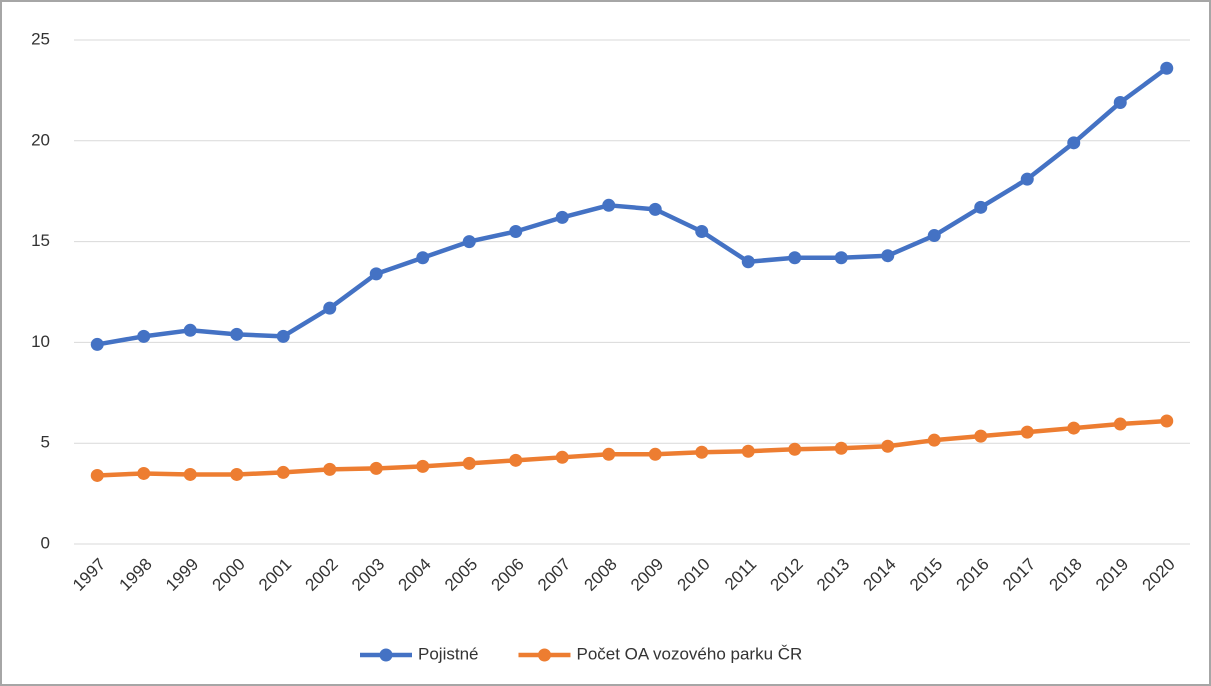  Describe the element at coordinates (40, 38) in the screenshot. I see `y-tick-label: 25` at that location.